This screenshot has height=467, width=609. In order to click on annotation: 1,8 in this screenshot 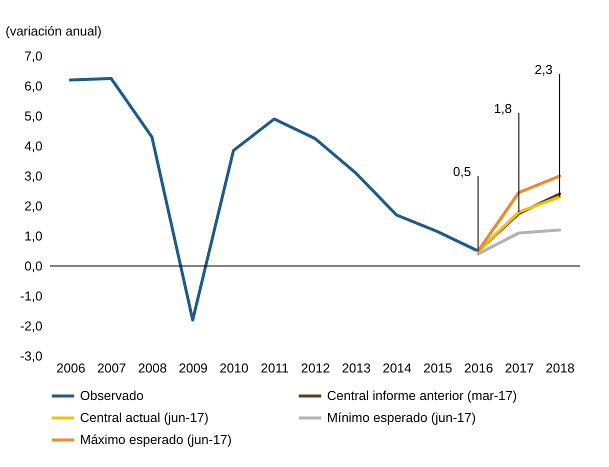, I will do `click(503, 108)`.